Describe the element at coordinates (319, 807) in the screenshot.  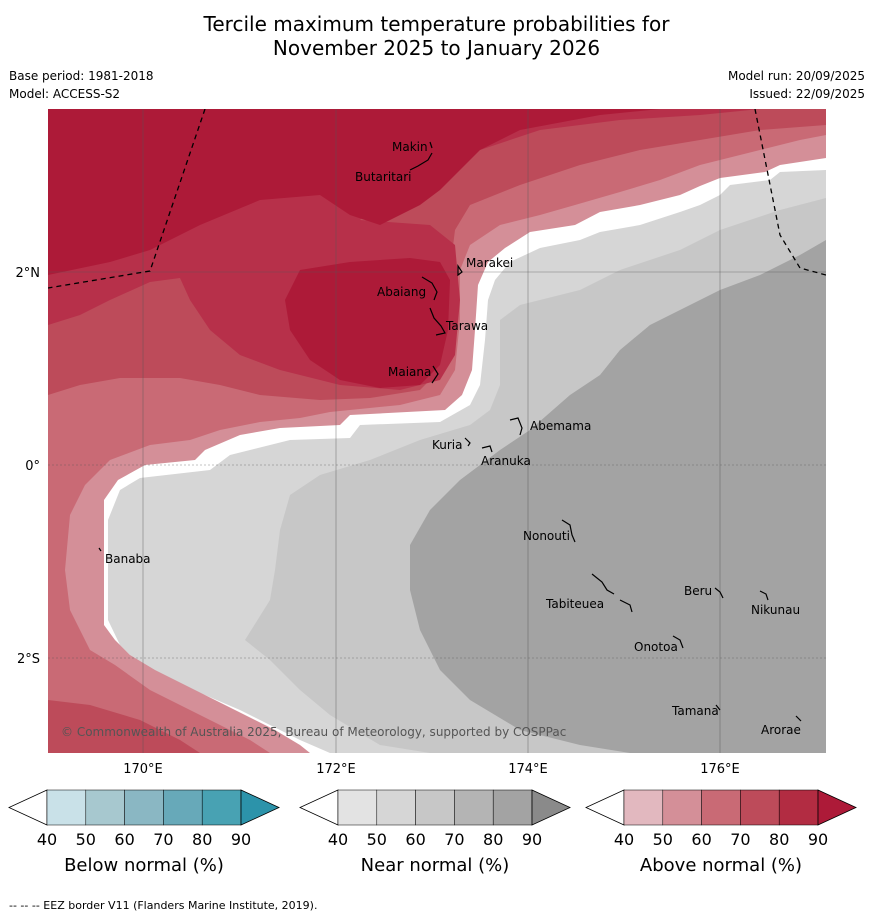
I see `colorbar-near-min-tip` at that location.